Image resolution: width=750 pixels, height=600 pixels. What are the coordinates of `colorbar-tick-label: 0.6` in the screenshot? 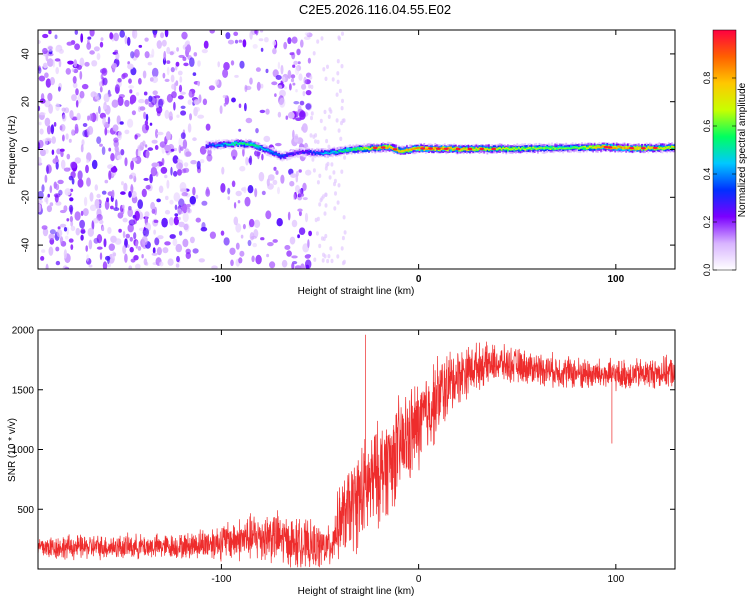 It's located at (707, 126).